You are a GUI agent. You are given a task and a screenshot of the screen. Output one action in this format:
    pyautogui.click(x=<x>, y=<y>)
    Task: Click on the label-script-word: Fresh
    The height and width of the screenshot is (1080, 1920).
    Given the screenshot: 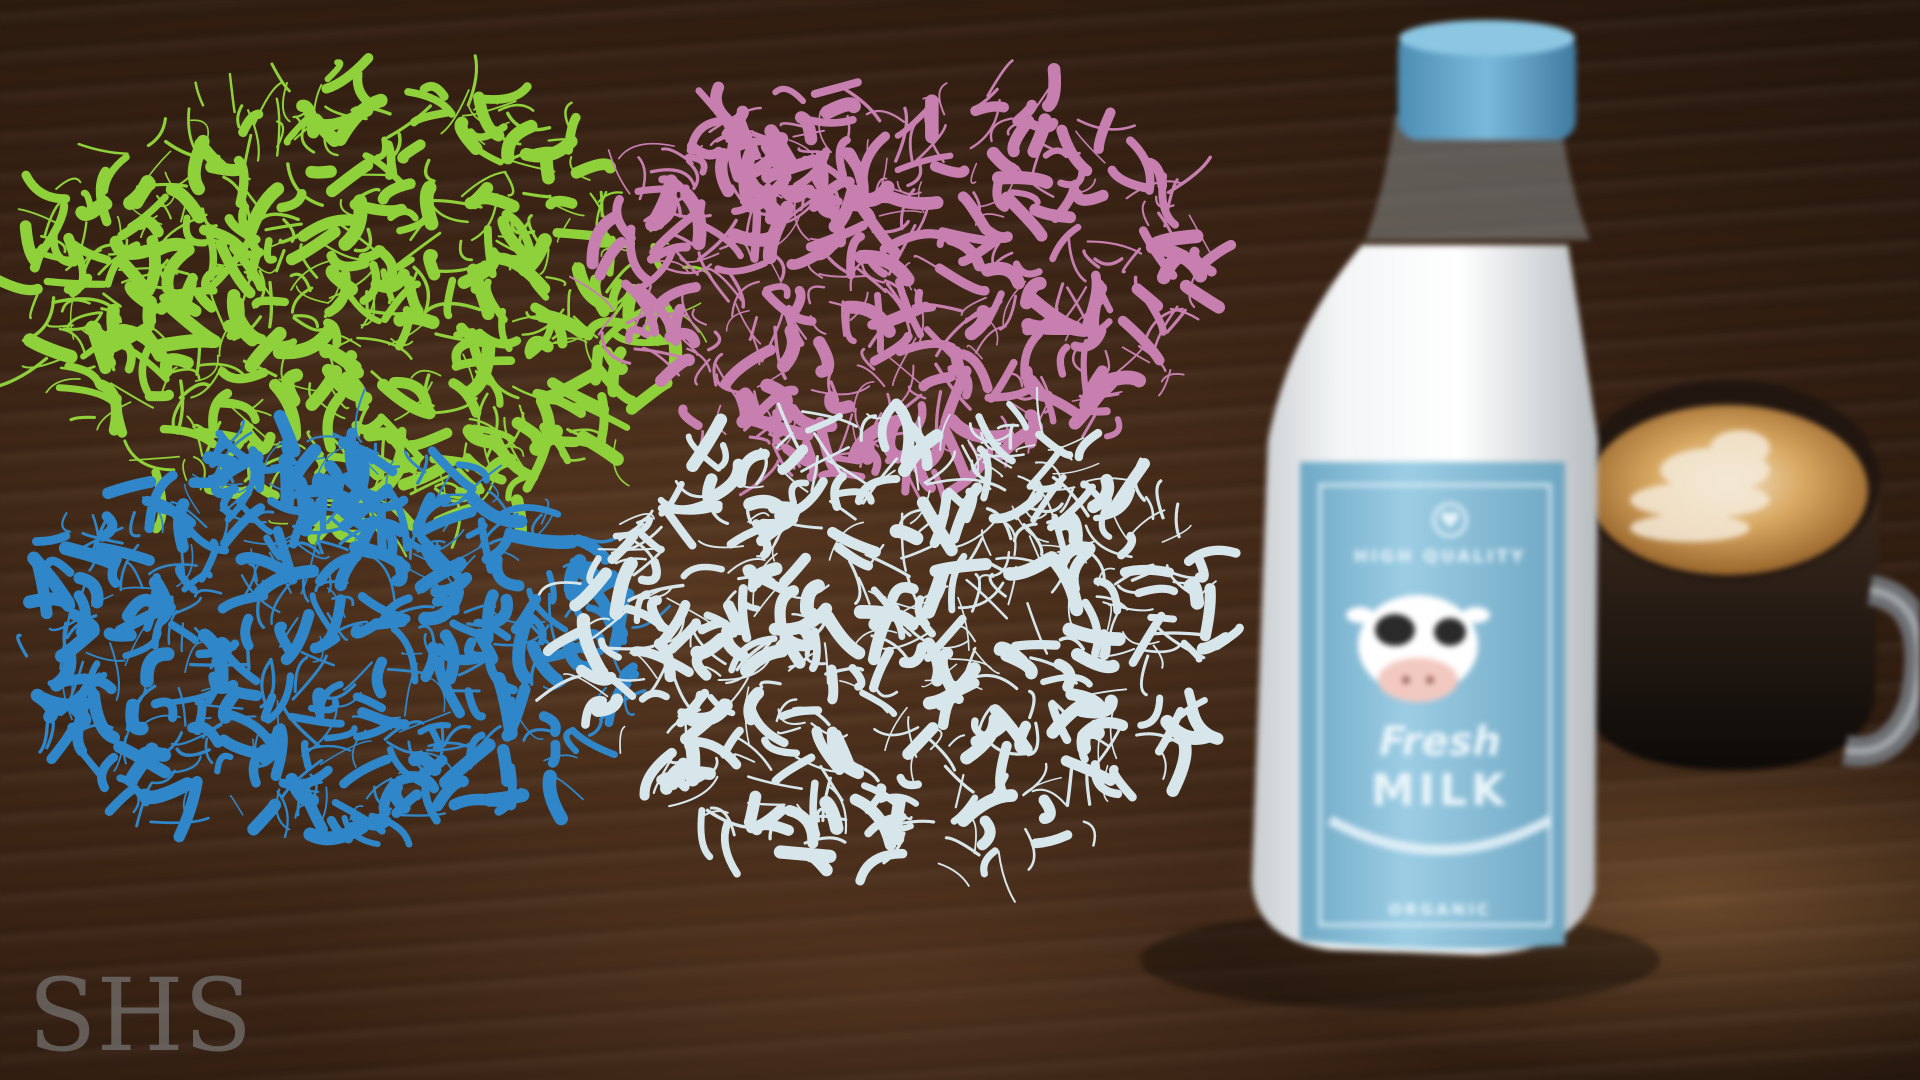 What is the action you would take?
    pyautogui.click(x=1440, y=742)
    